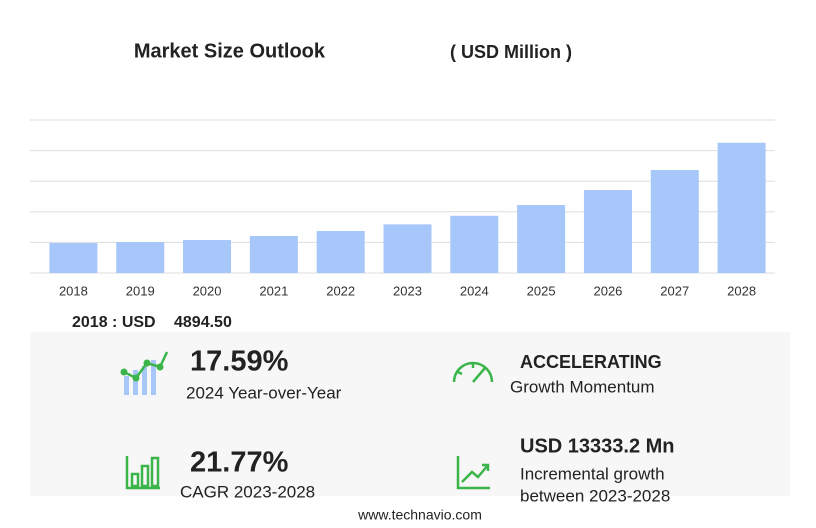  I want to click on x-tick-label: 2026, so click(607, 290).